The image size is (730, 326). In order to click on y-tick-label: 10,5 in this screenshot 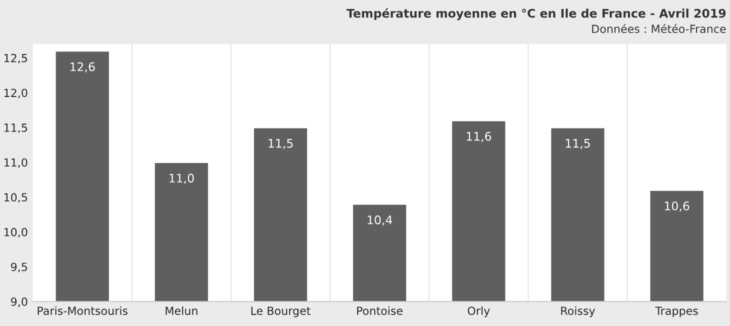, I will do `click(16, 198)`.